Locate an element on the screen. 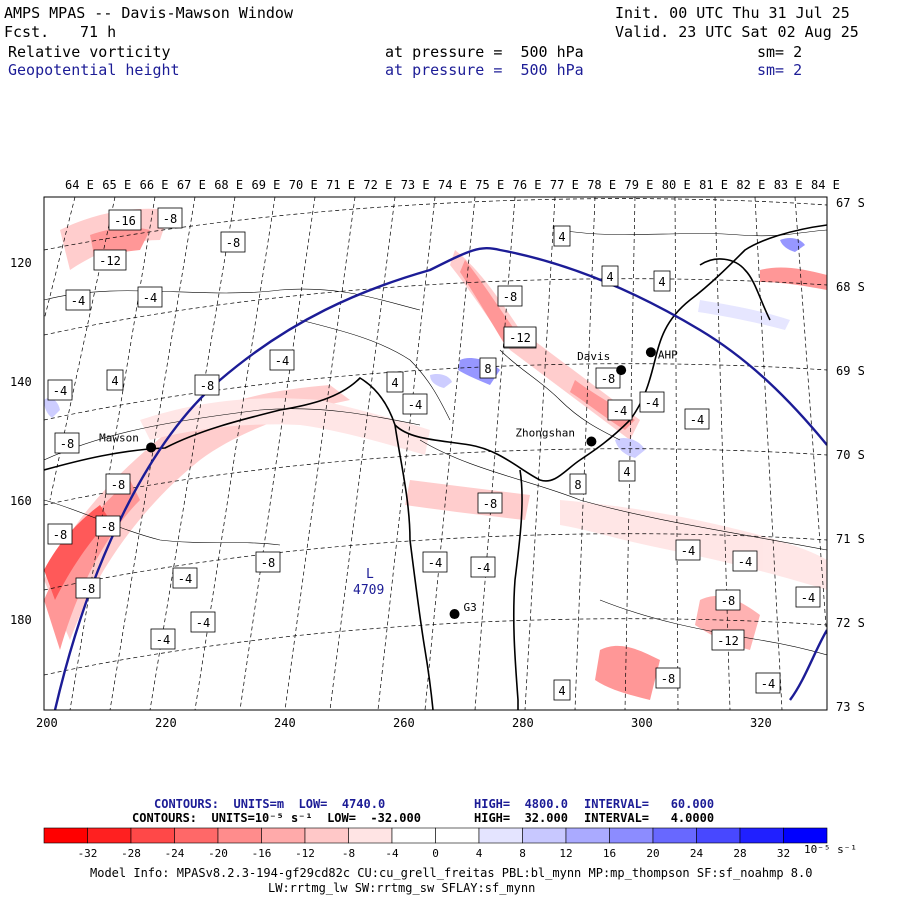 This screenshot has width=900, height=900. x-tick-300: 300 is located at coordinates (642, 723).